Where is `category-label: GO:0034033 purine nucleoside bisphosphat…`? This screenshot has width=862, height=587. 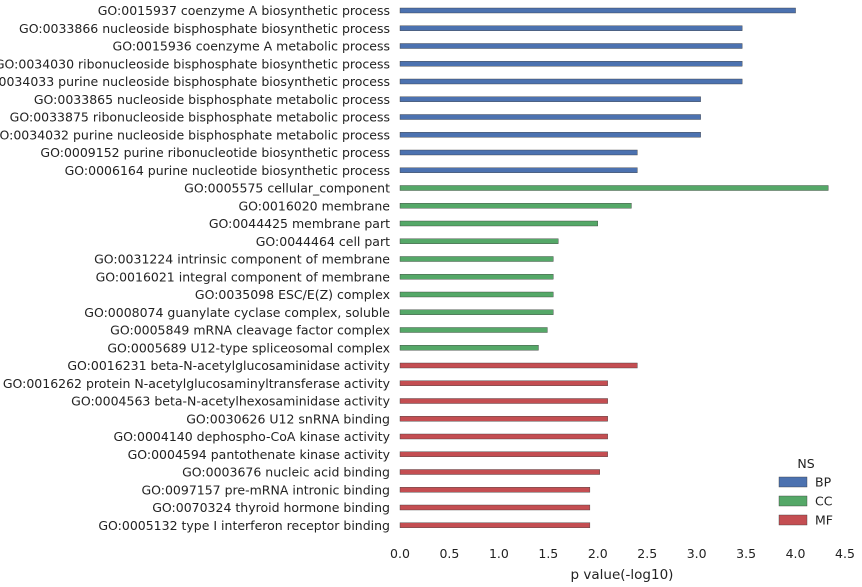 category-label: GO:0034033 purine nucleoside bisphosphat… is located at coordinates (195, 81).